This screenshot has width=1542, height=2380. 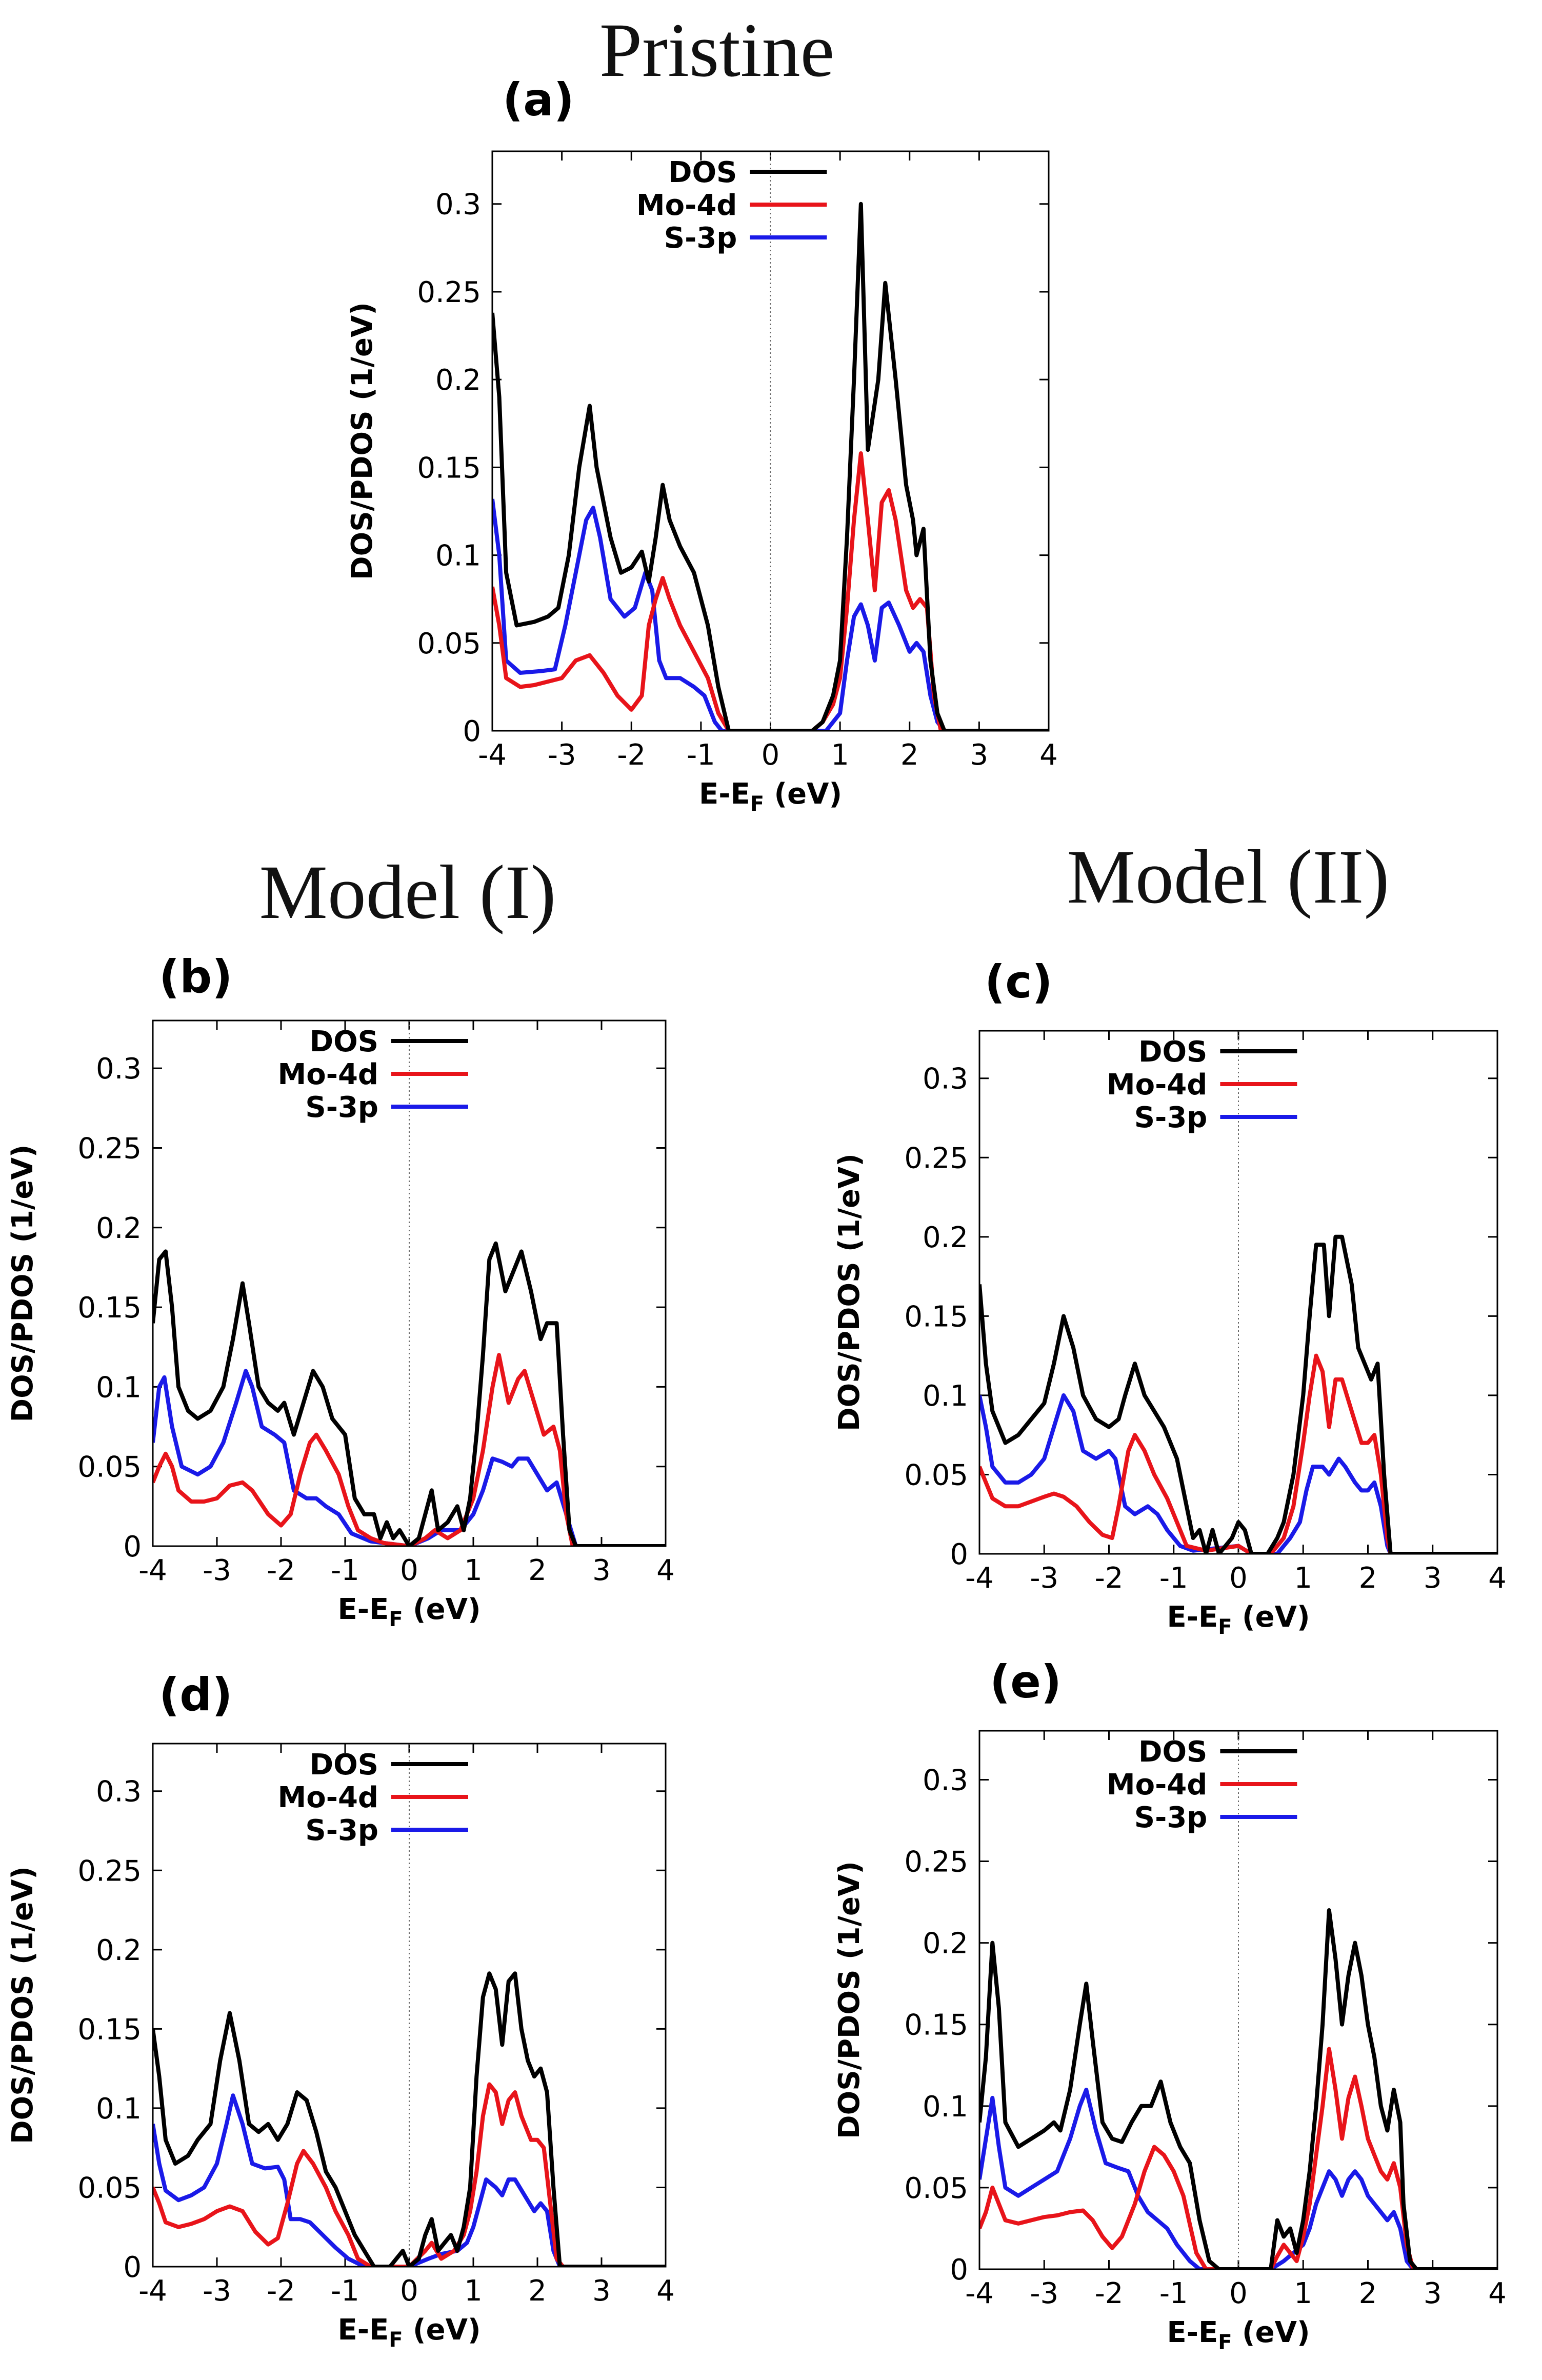 I want to click on panel-label: (b), so click(x=195, y=976).